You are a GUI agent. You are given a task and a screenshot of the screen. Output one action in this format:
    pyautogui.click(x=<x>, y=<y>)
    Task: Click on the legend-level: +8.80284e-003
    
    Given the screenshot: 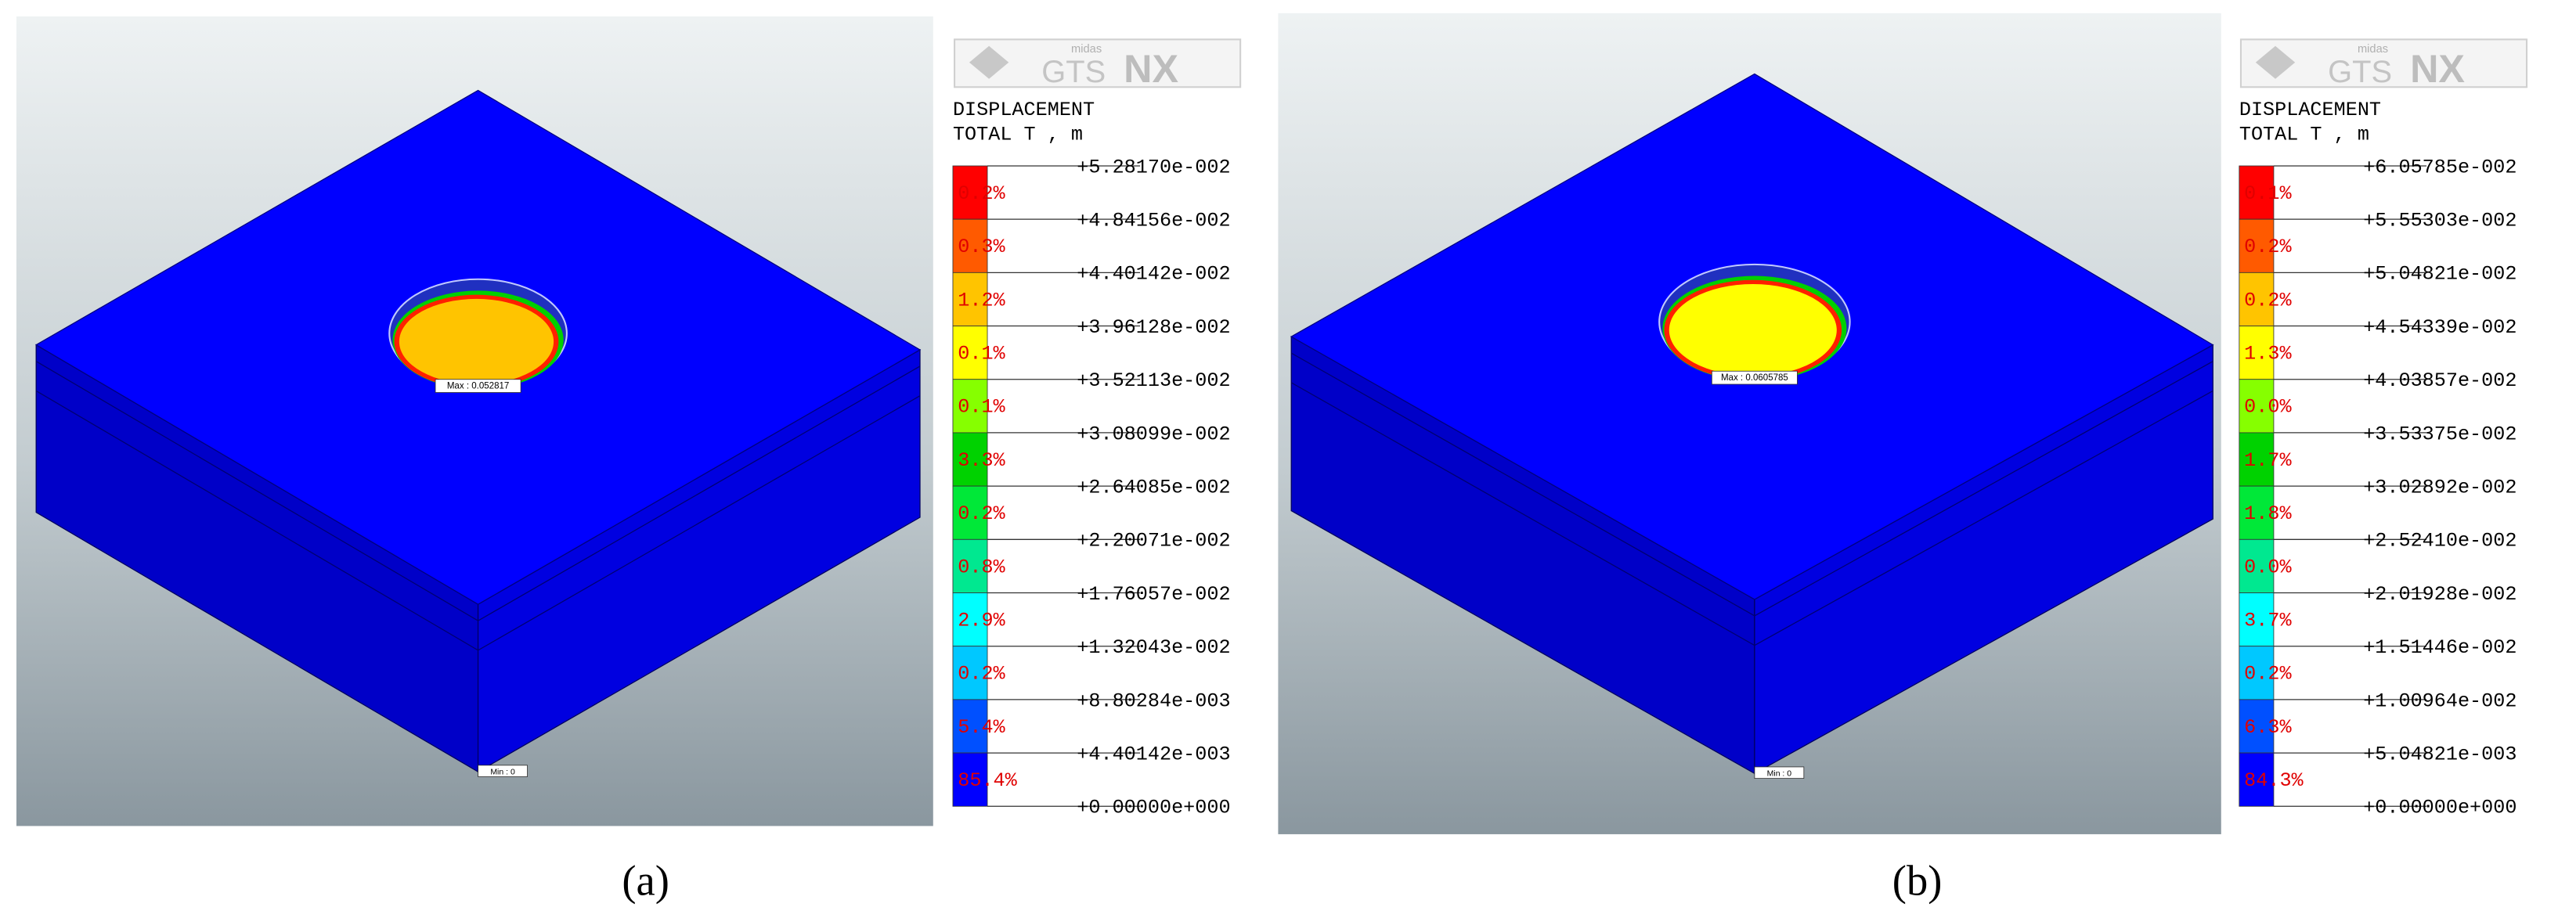 What is the action you would take?
    pyautogui.click(x=1153, y=700)
    